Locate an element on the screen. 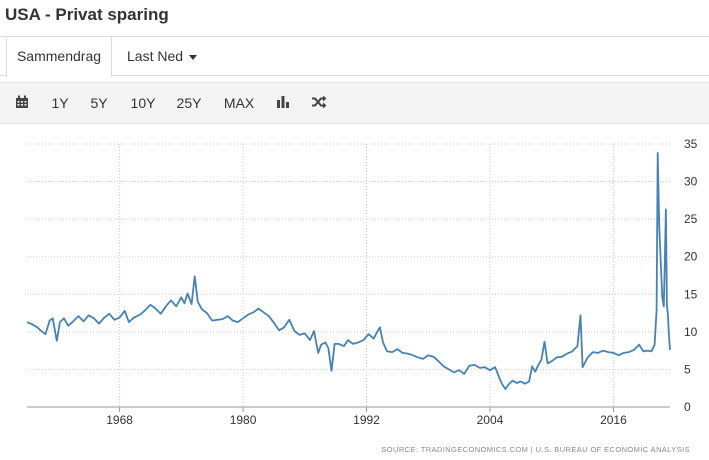 Image resolution: width=709 pixels, height=460 pixels. shuffle-icon is located at coordinates (319, 104).